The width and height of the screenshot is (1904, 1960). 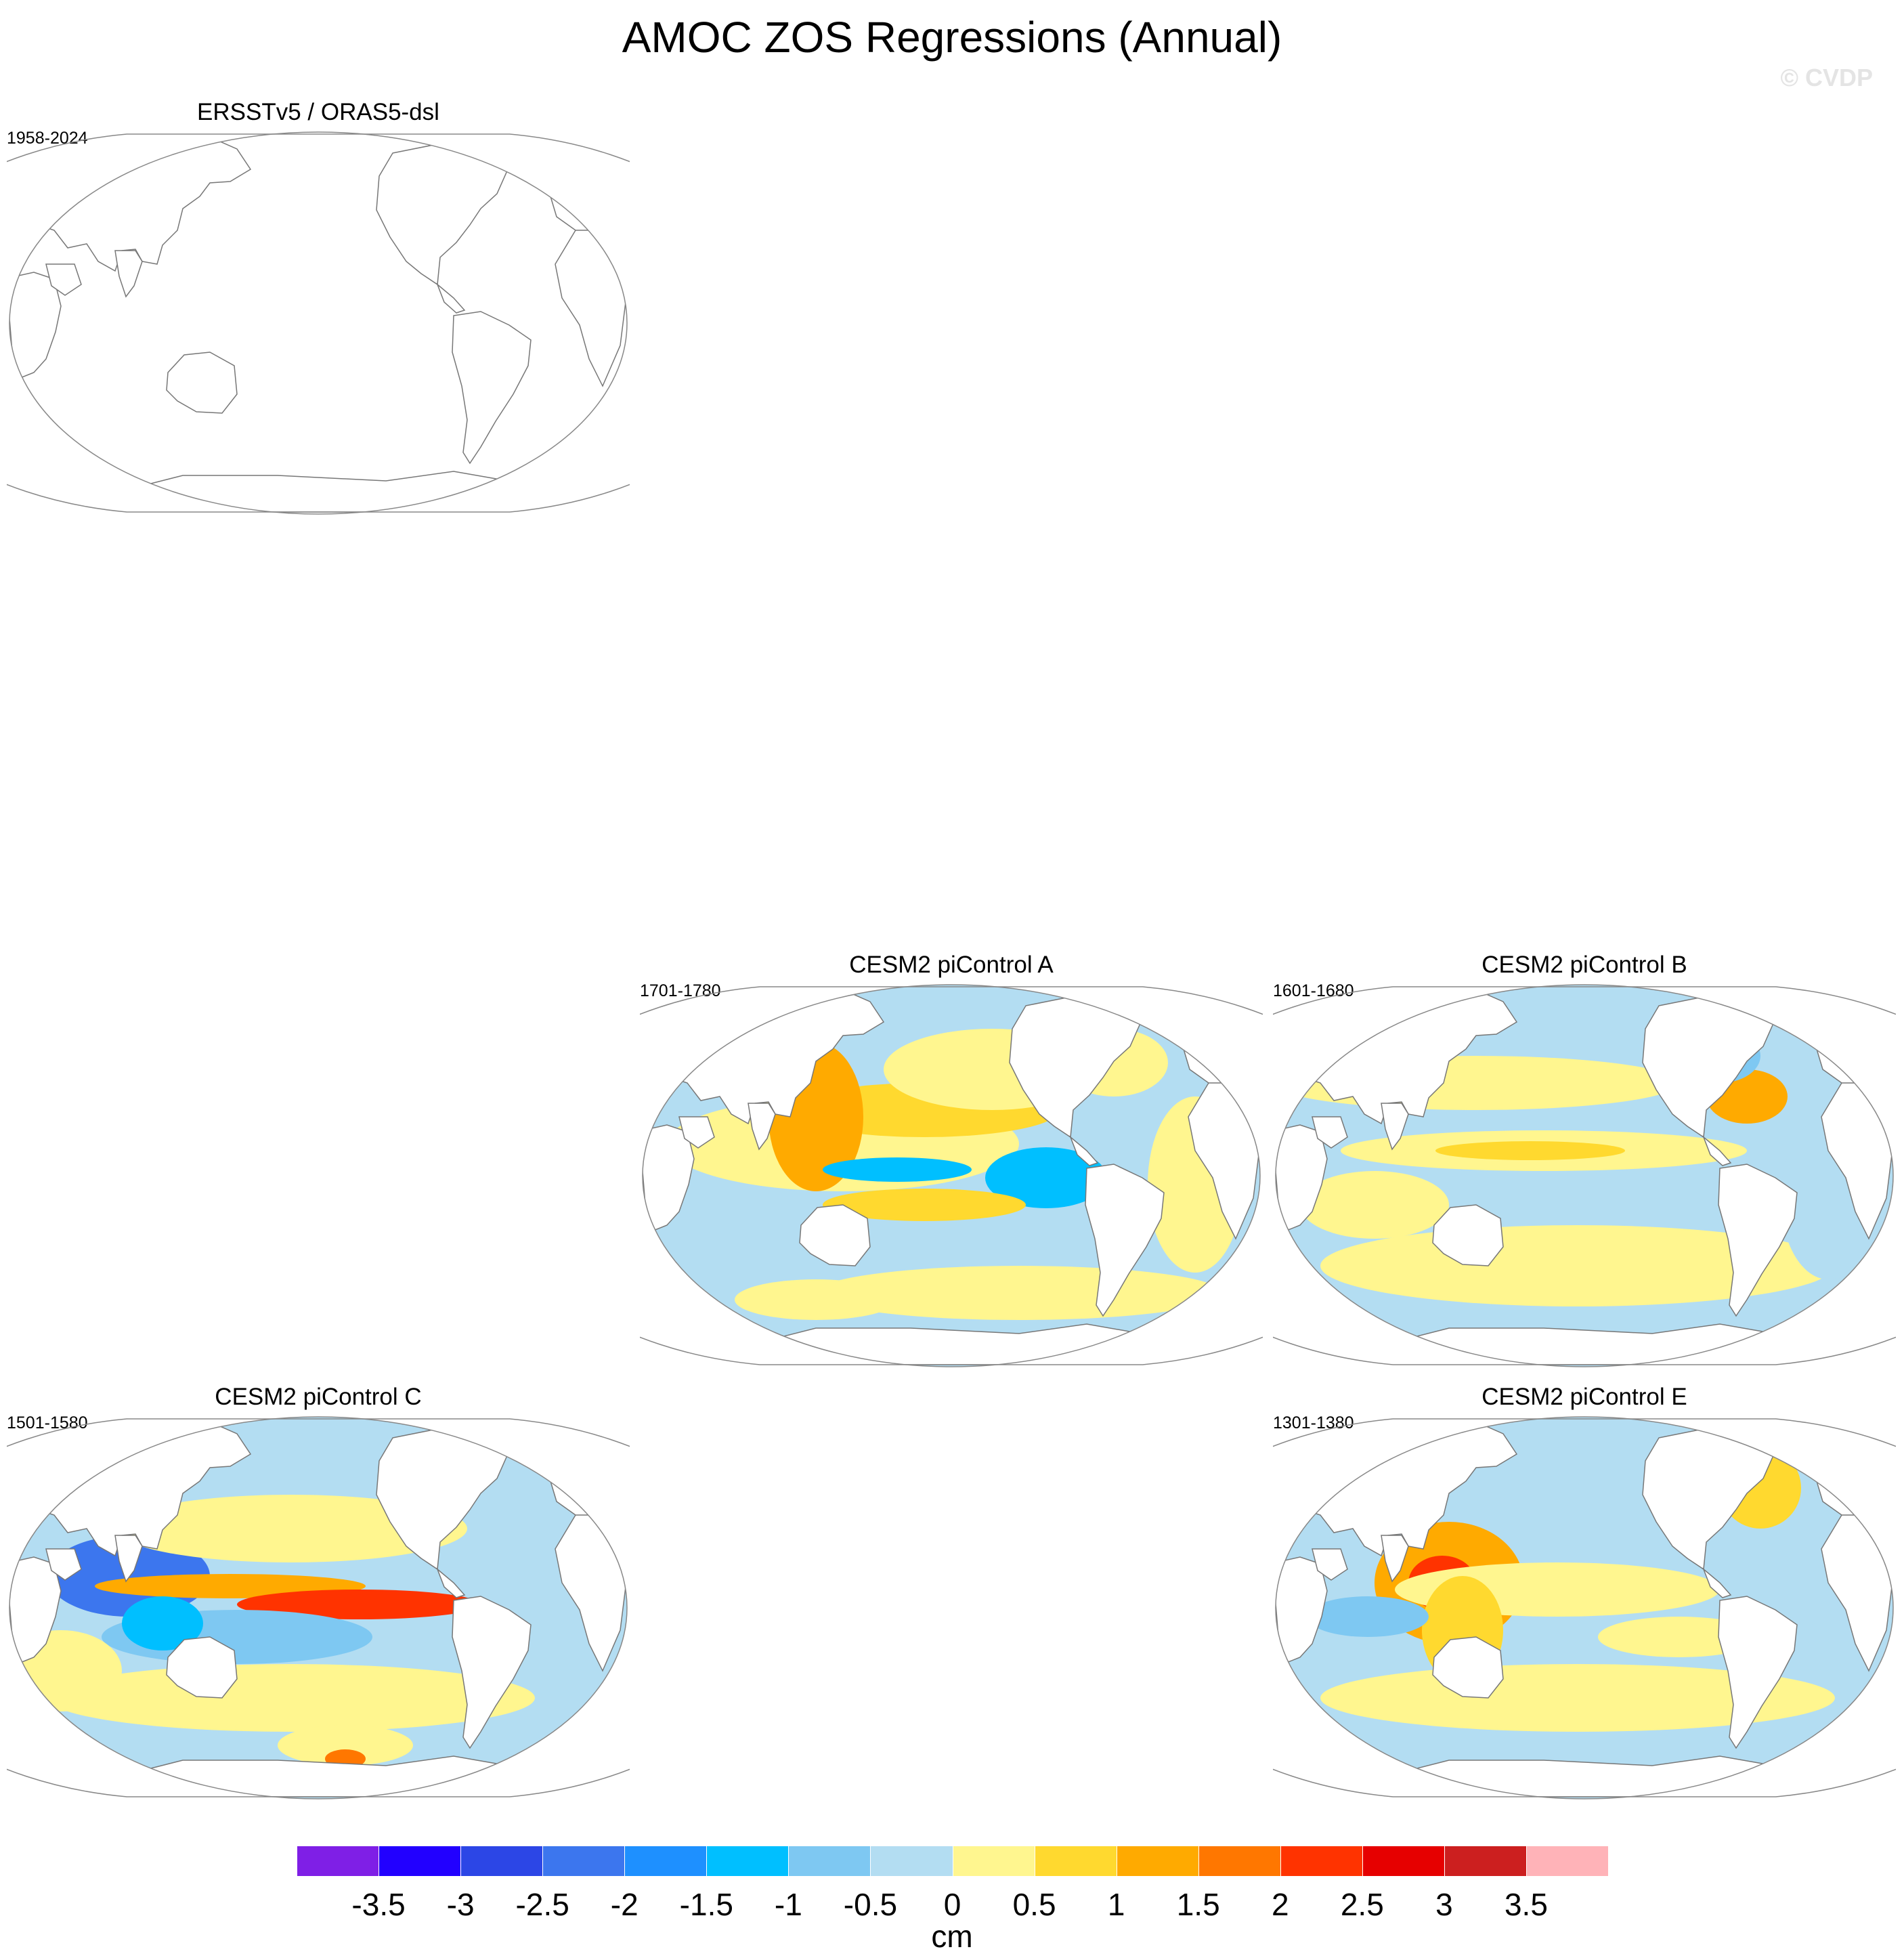 What do you see at coordinates (319, 1397) in the screenshot?
I see `panel-title: CESM2 piControl C` at bounding box center [319, 1397].